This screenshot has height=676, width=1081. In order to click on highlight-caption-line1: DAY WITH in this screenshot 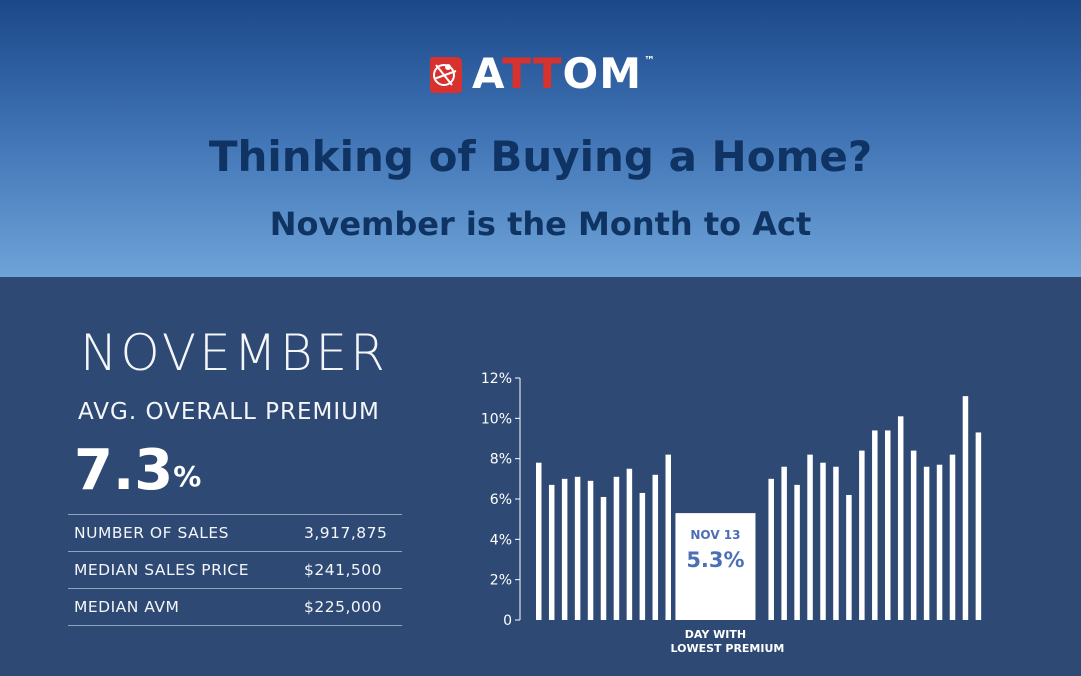, I will do `click(715, 634)`.